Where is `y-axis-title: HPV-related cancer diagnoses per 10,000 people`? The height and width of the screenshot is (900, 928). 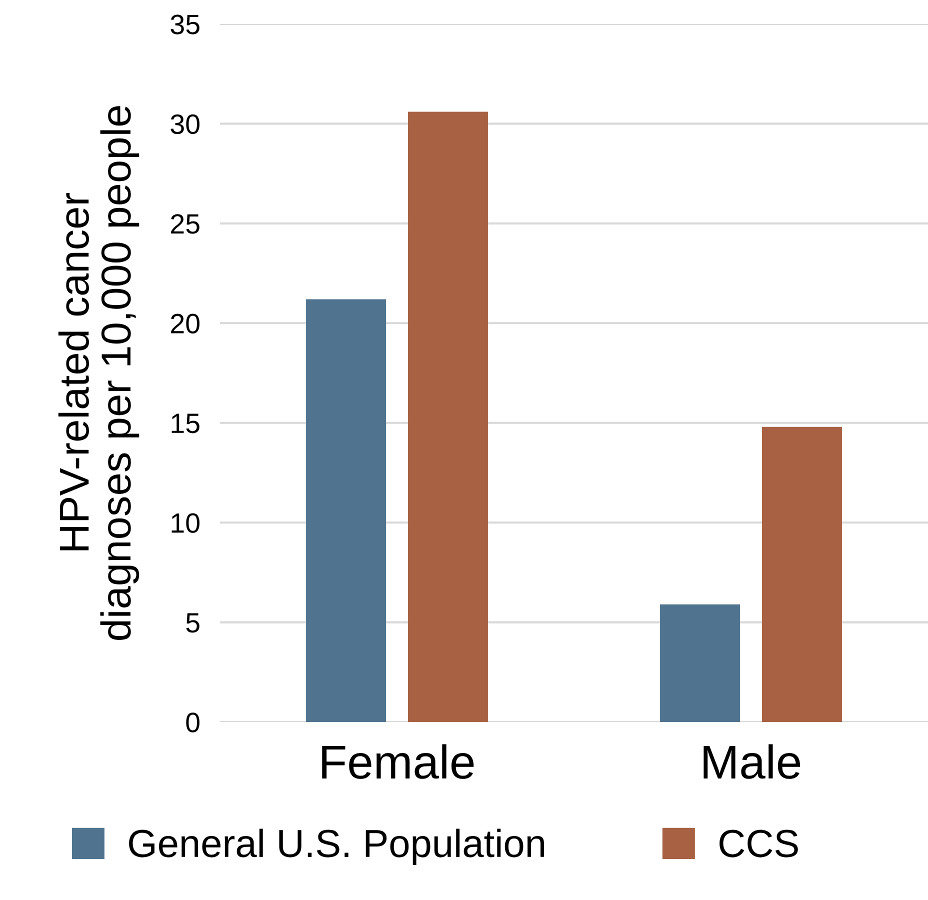 y-axis-title: HPV-related cancer diagnoses per 10,000 people is located at coordinates (99, 373).